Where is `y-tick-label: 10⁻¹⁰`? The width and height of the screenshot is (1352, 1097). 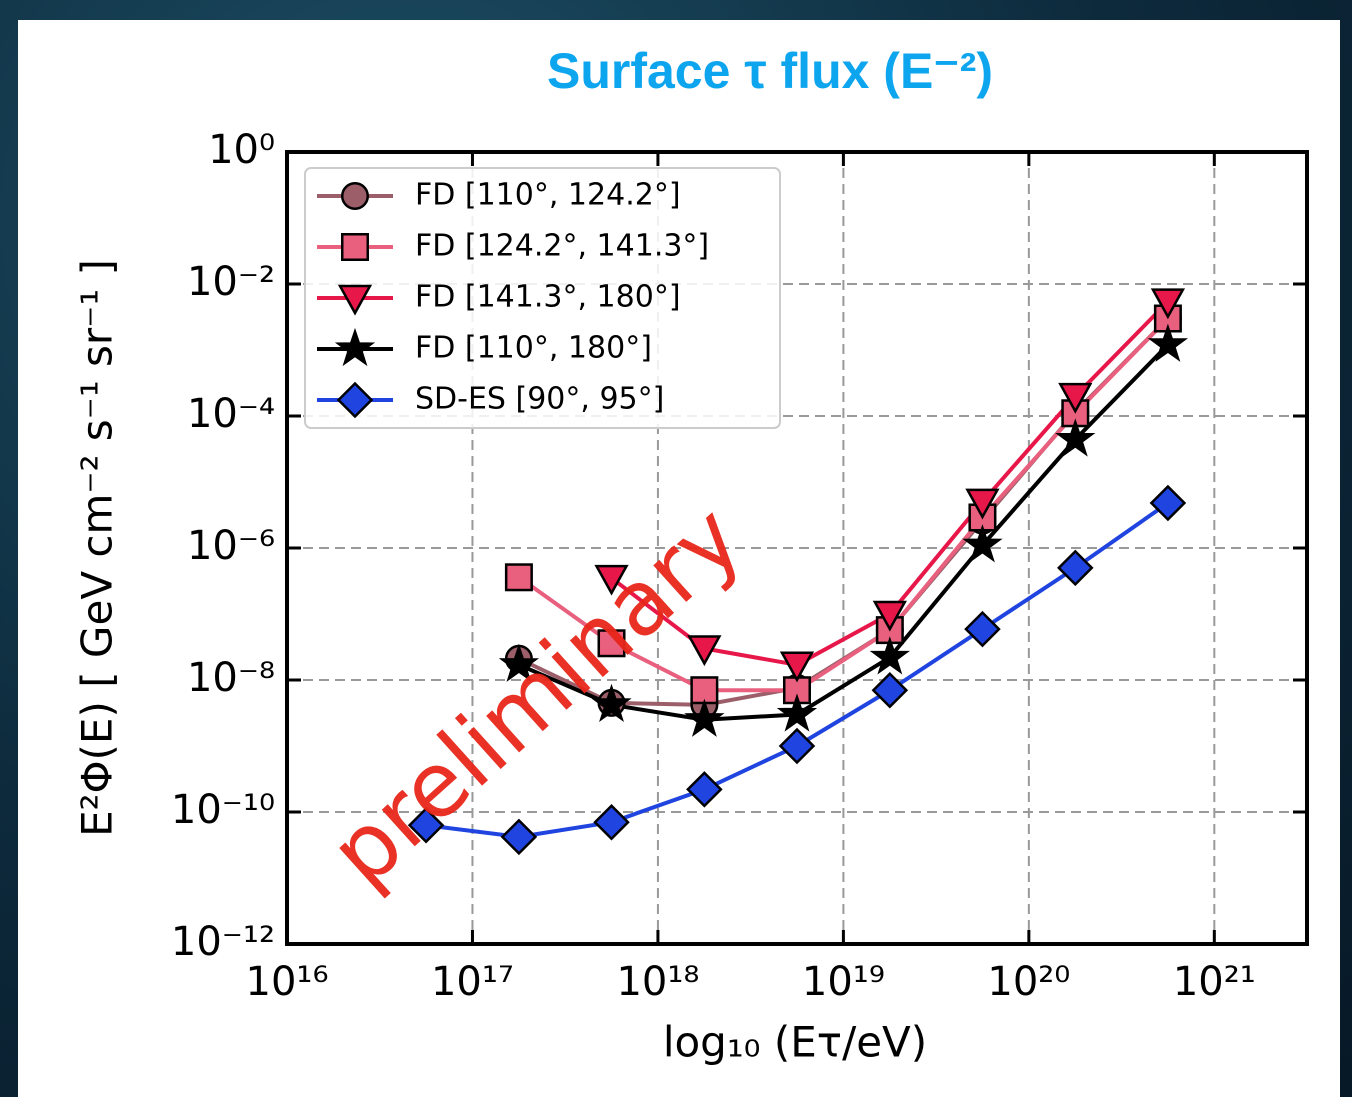 y-tick-label: 10⁻¹⁰ is located at coordinates (223, 810).